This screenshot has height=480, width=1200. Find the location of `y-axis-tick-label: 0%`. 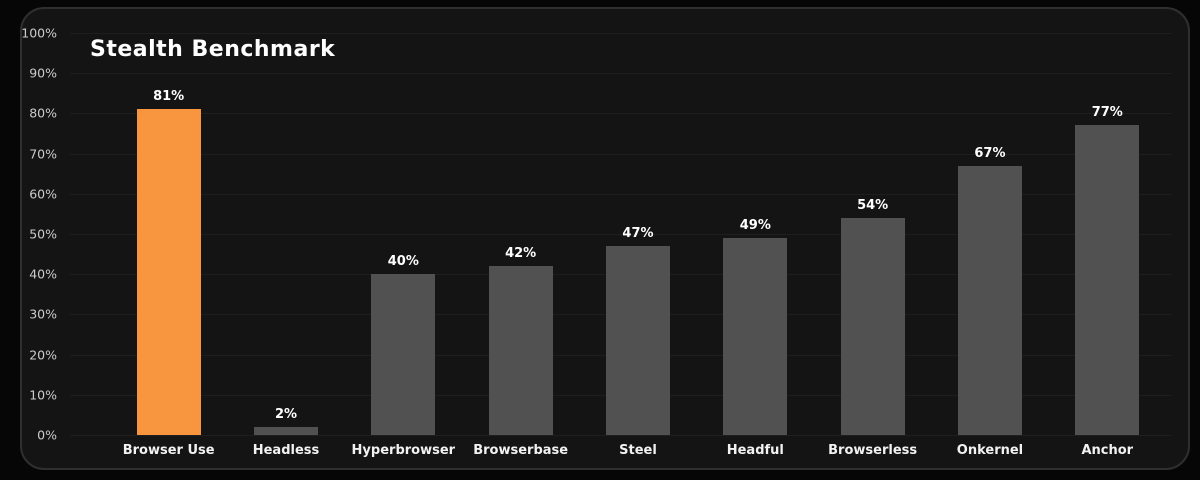

y-axis-tick-label: 0% is located at coordinates (47, 435).